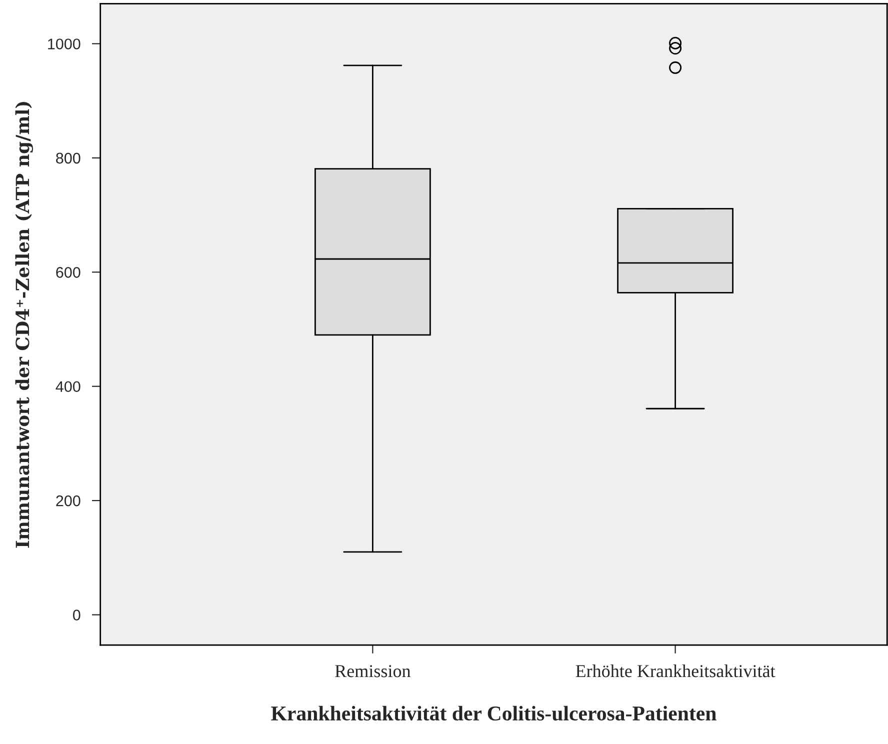  Describe the element at coordinates (68, 386) in the screenshot. I see `y-tick-label: 400` at that location.